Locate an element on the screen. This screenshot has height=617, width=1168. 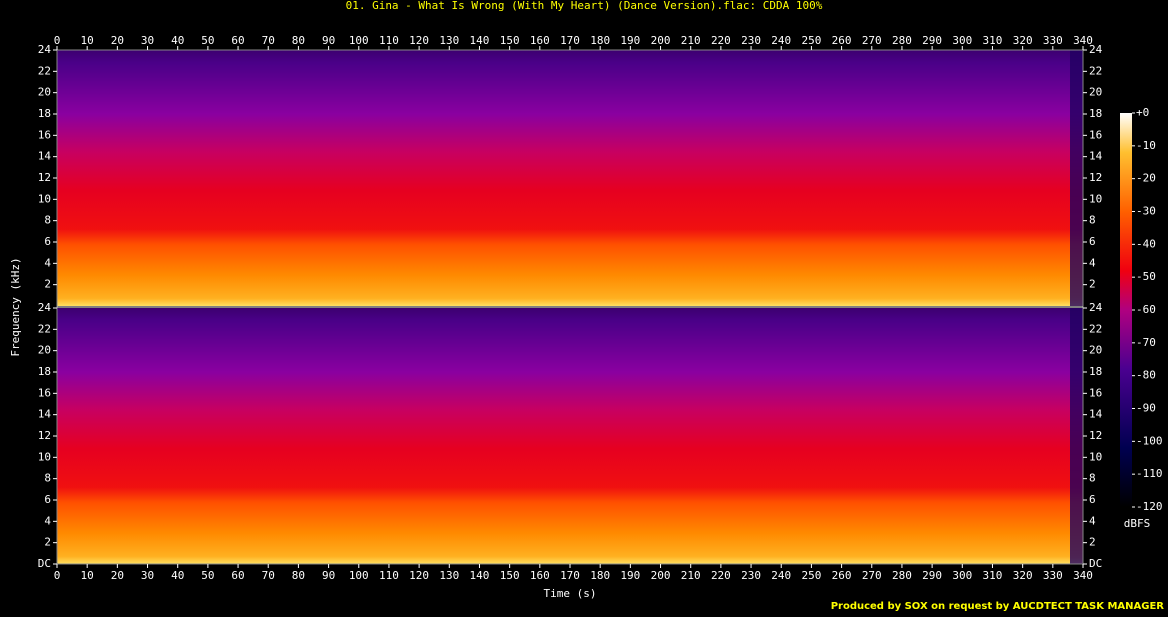
x-tick-label: 190 is located at coordinates (630, 40).